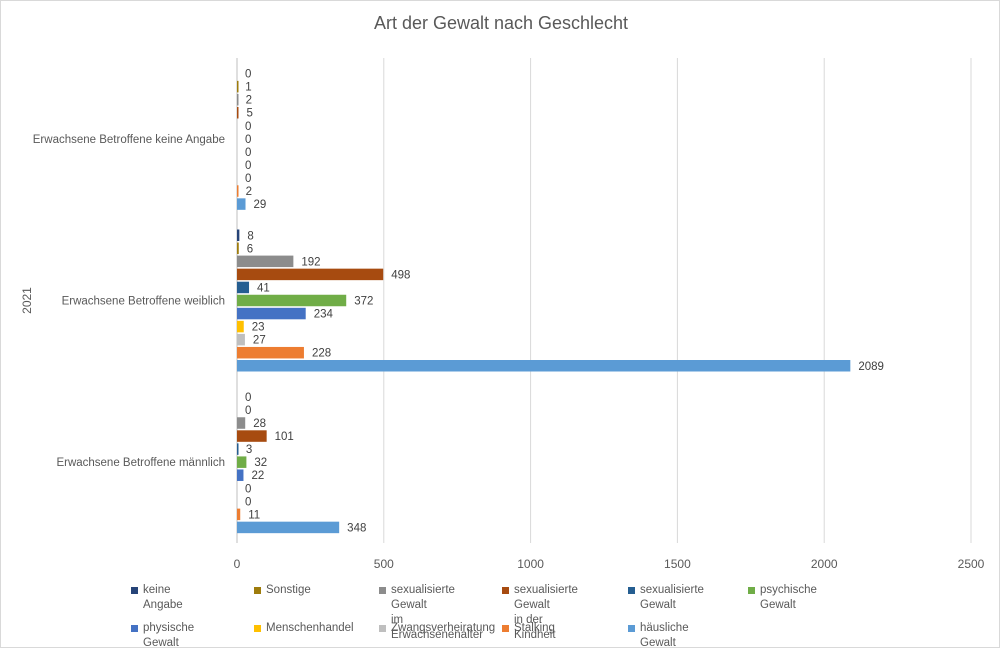 The image size is (1000, 651). I want to click on legend-label: Stalking, so click(534, 628).